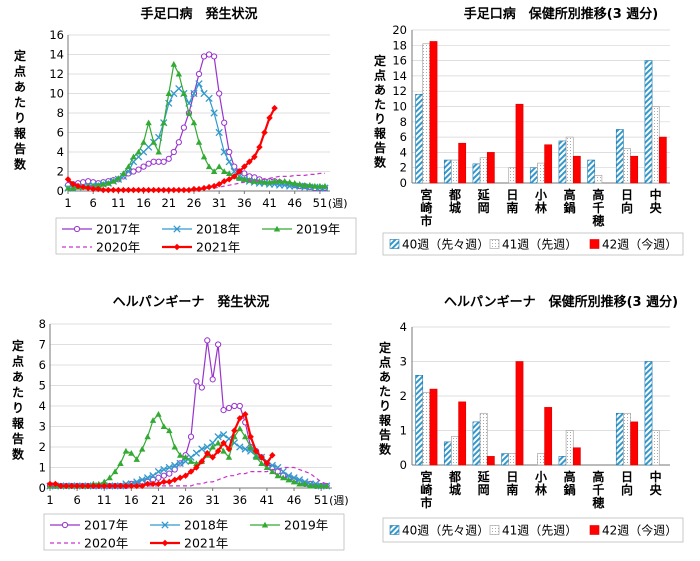  What do you see at coordinates (484, 483) in the screenshot?
I see `x-tick-label: 延岡` at bounding box center [484, 483].